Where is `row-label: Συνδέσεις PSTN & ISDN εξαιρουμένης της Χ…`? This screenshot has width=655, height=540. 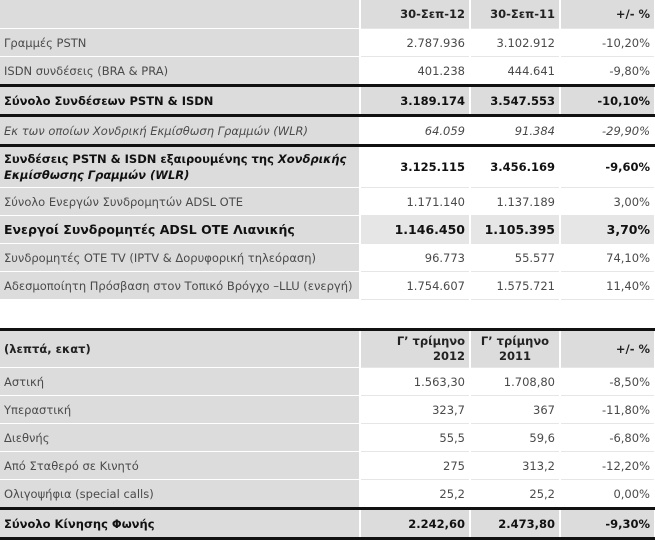 row-label: Συνδέσεις PSTN & ISDN εξαιρουμένης της Χ… is located at coordinates (180, 166).